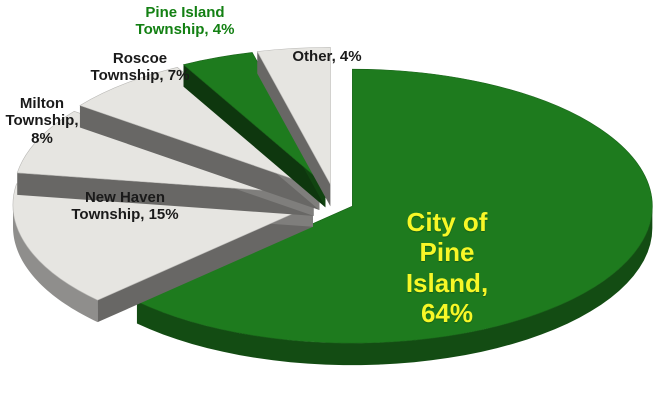 This screenshot has width=655, height=394. I want to click on slice-label-line: Roscoe, so click(140, 58).